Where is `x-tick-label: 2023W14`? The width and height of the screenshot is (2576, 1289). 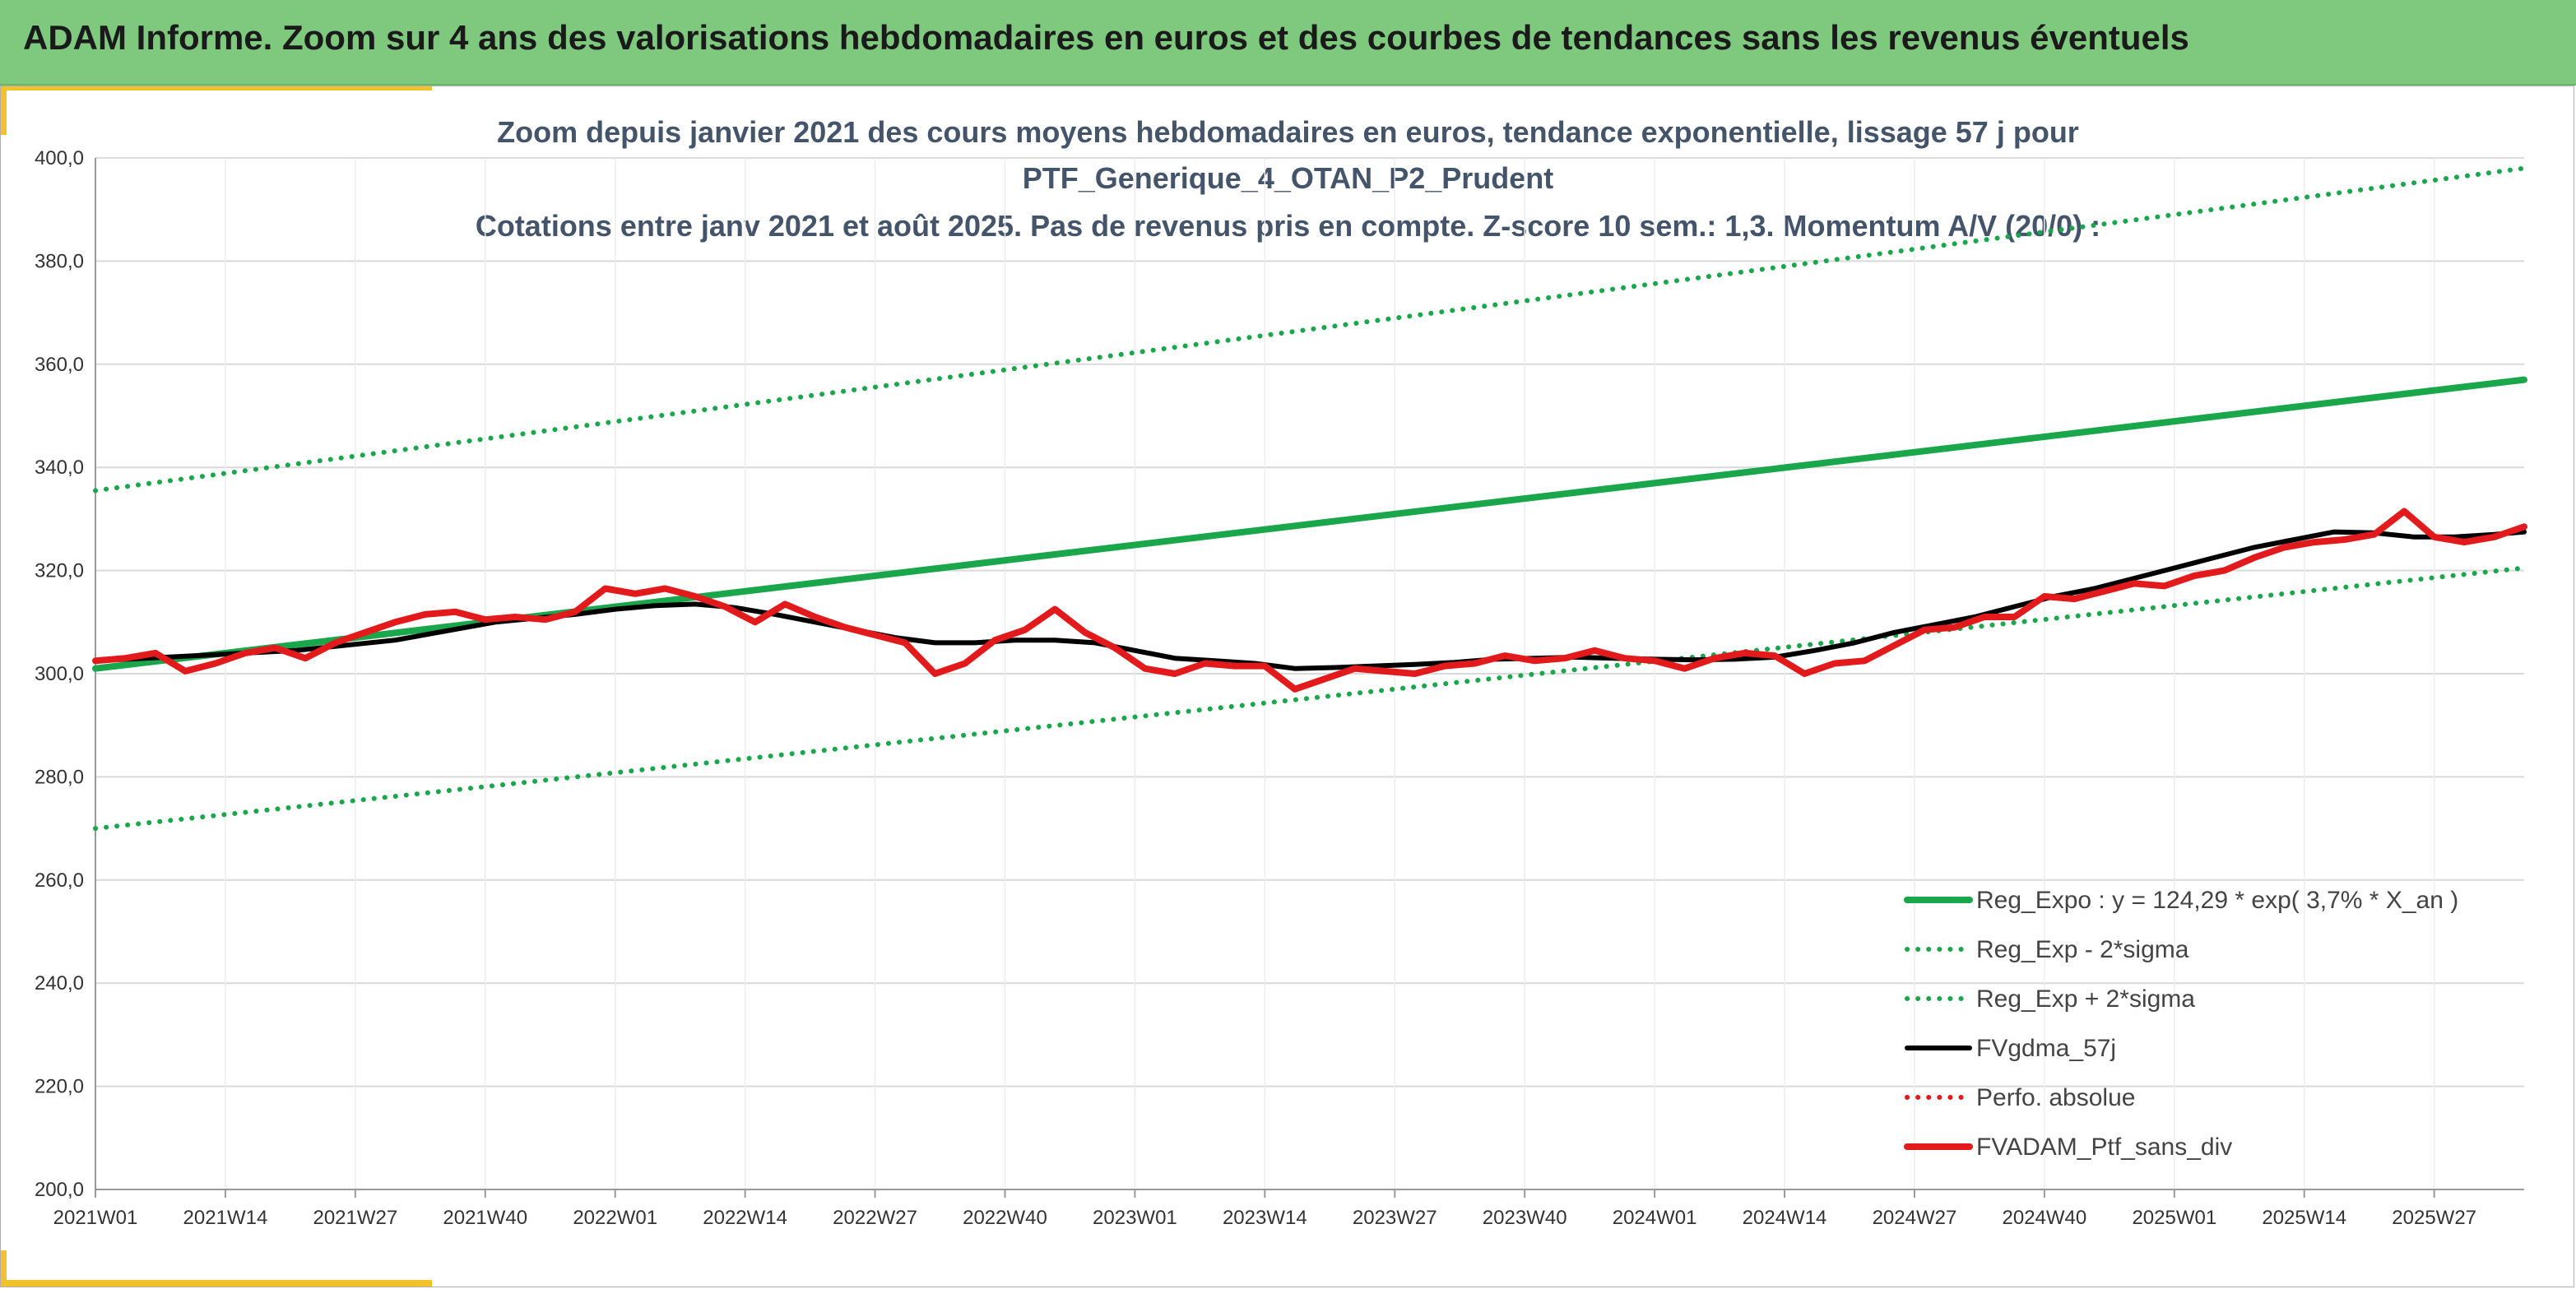
x-tick-label: 2023W14 is located at coordinates (1265, 1218).